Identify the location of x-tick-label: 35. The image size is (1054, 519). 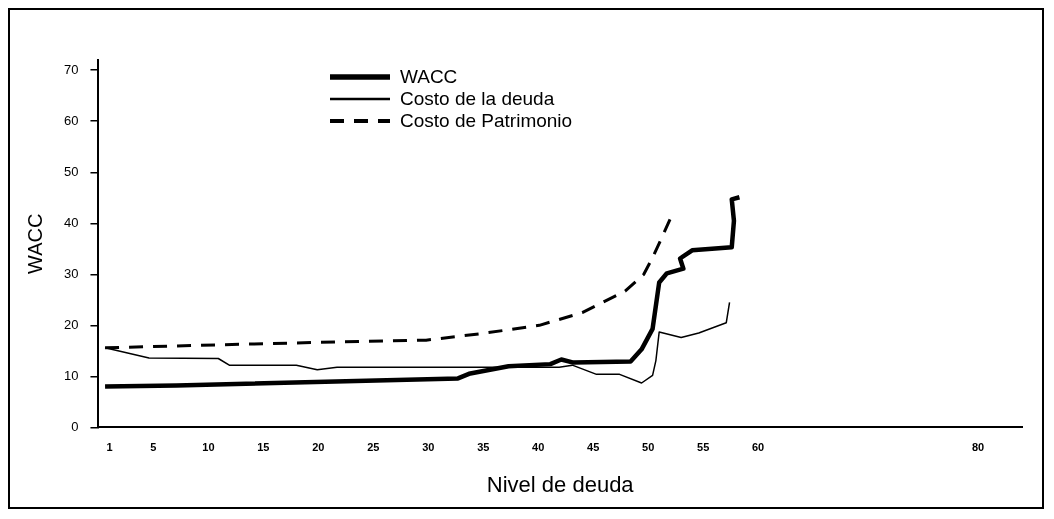
(483, 447).